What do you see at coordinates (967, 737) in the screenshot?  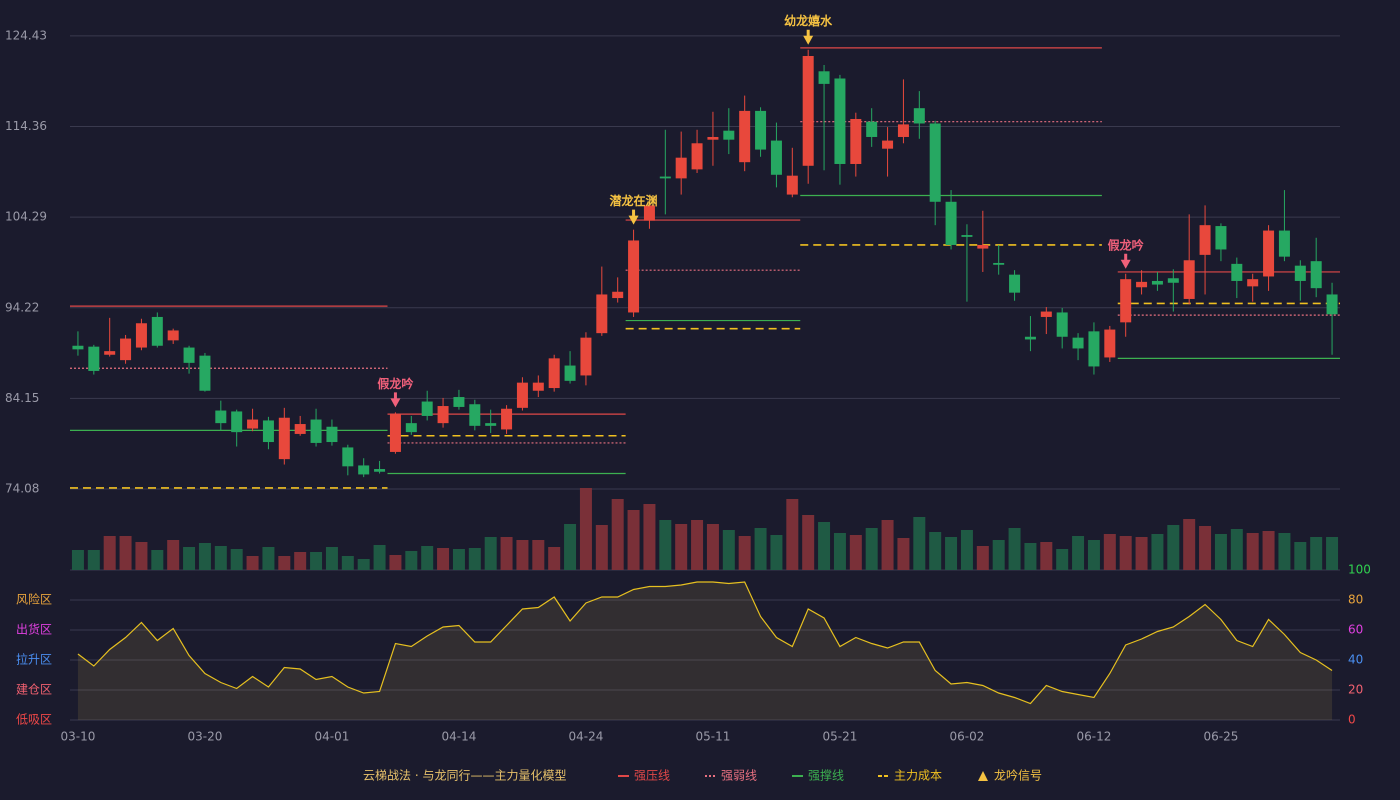 I see `x-tick-label: 06-02` at bounding box center [967, 737].